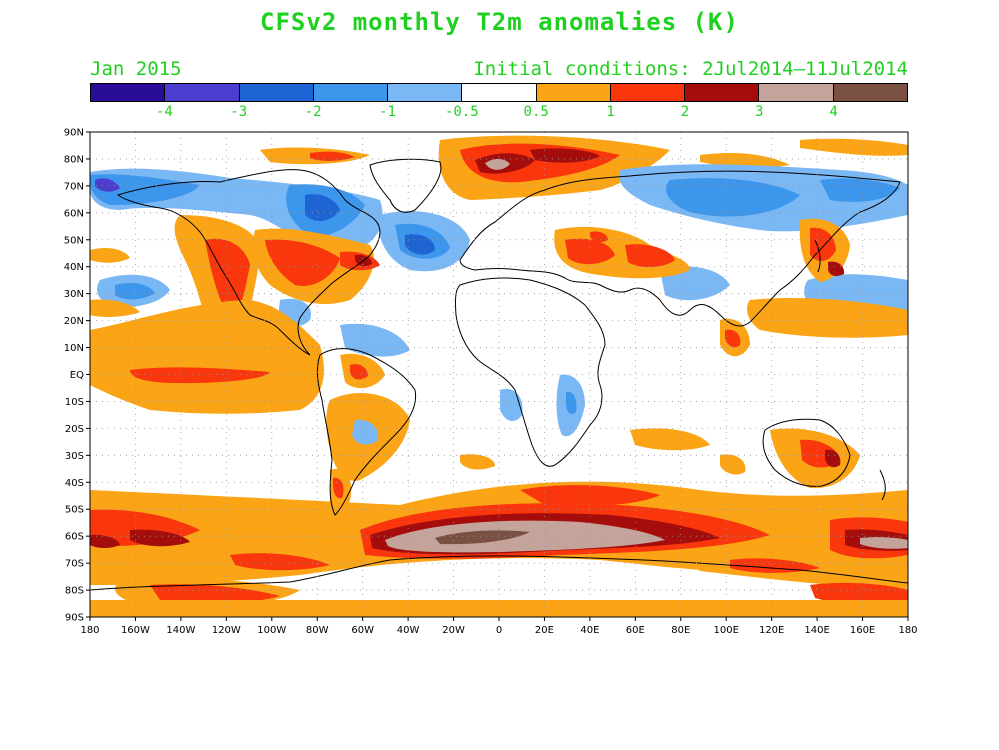 The width and height of the screenshot is (999, 750). Describe the element at coordinates (74, 321) in the screenshot. I see `latitude-label: 20N` at that location.